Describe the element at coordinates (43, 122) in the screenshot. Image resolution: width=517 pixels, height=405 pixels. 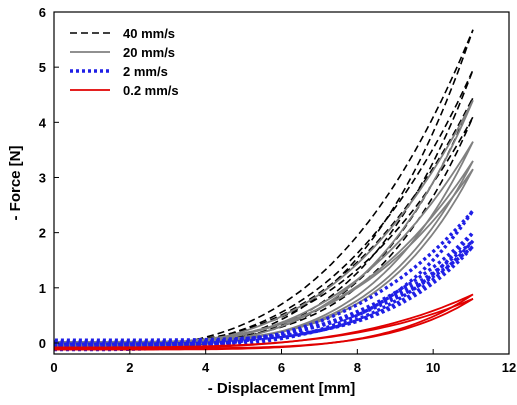
I see `y-tick-label: 4` at that location.